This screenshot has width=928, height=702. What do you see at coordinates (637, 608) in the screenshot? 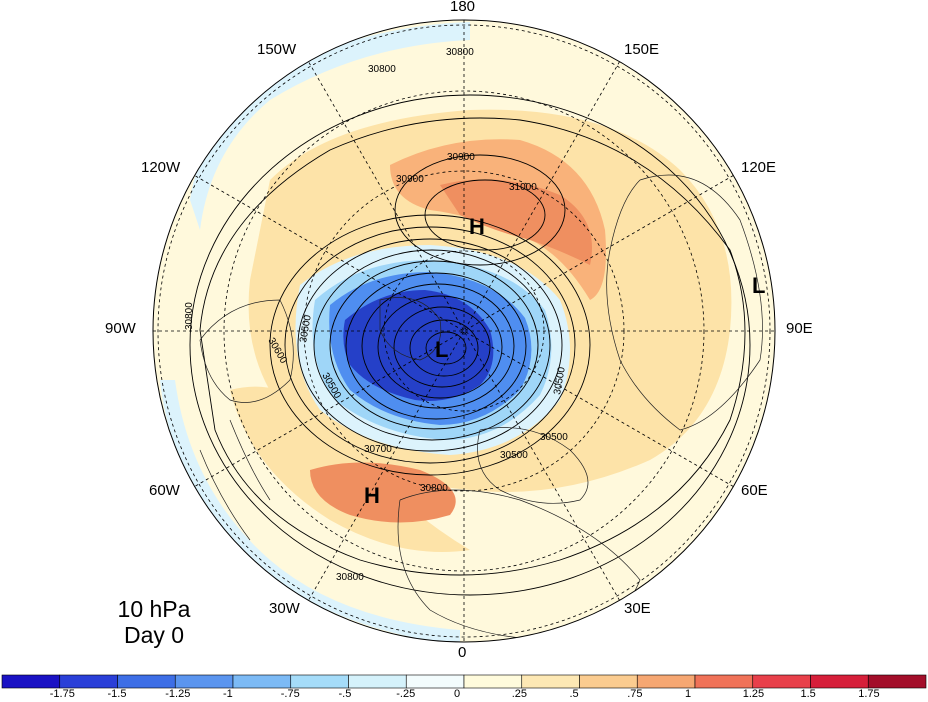
I see `longitude-label-30e: 30E` at bounding box center [637, 608].